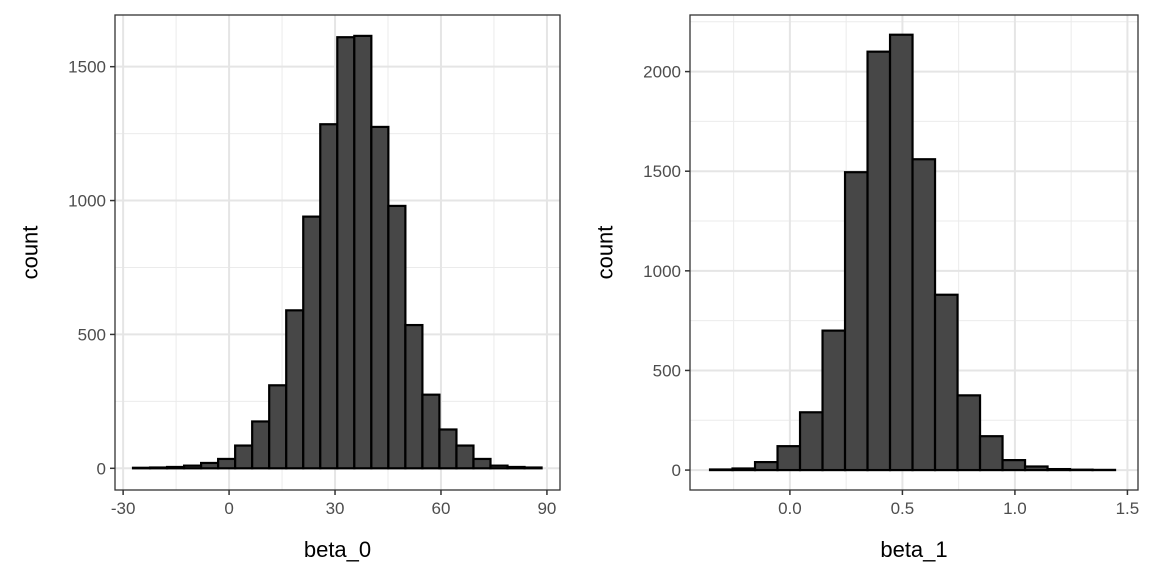  I want to click on x-tick-label: 1.5, so click(1128, 508).